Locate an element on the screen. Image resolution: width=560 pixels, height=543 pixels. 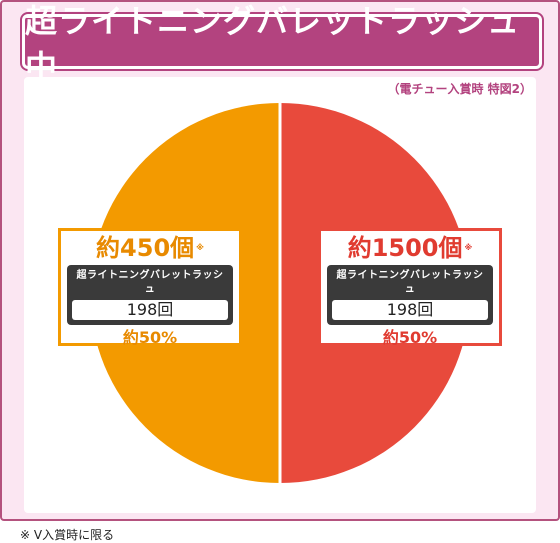
chart-subtitle: （電チュー入賞時 特図2） is located at coordinates (459, 89).